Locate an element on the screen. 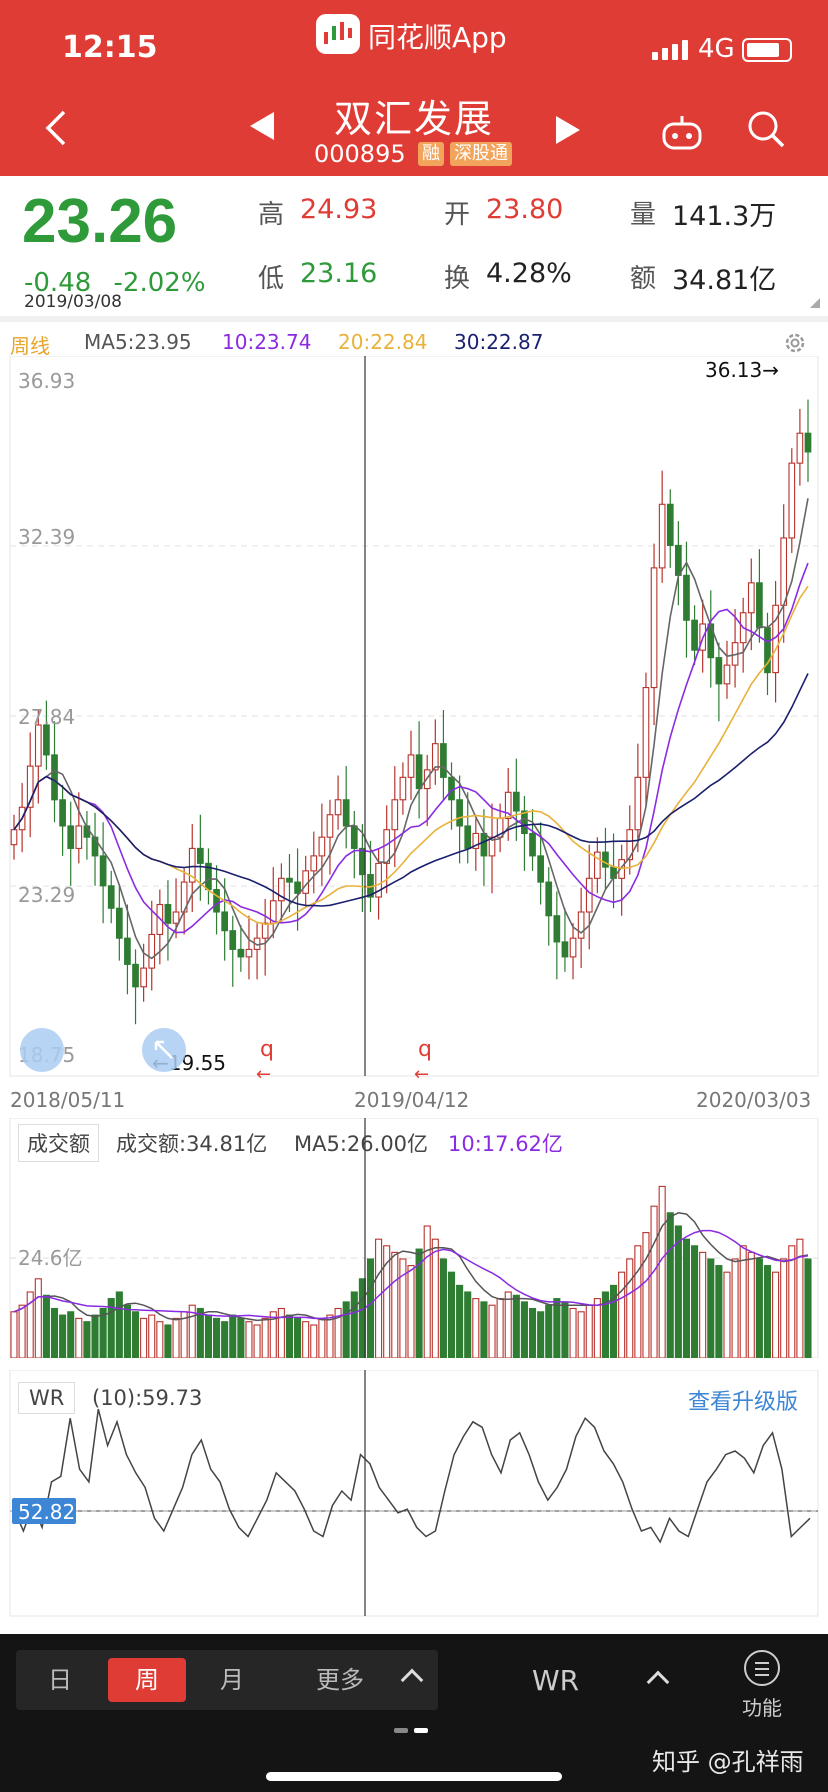 The height and width of the screenshot is (1792, 828). home-indicator is located at coordinates (414, 1776).